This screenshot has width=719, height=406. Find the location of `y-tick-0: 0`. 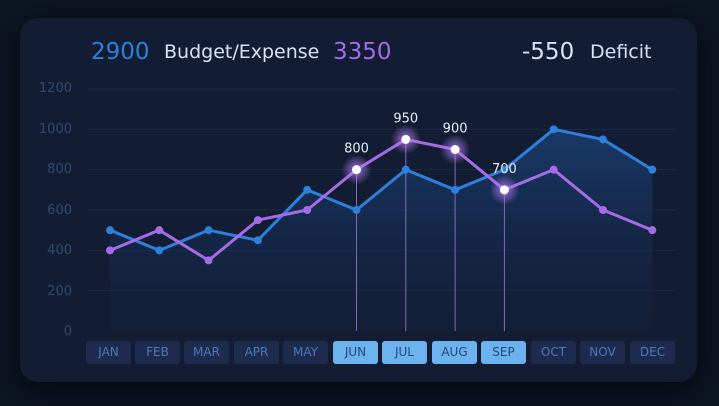

y-tick-0: 0 is located at coordinates (67, 331).